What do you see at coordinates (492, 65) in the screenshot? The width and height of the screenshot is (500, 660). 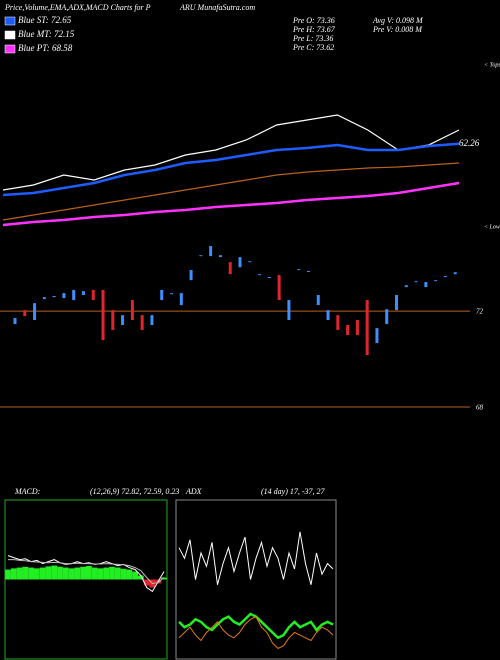 I see `annotation: < Tops` at bounding box center [492, 65].